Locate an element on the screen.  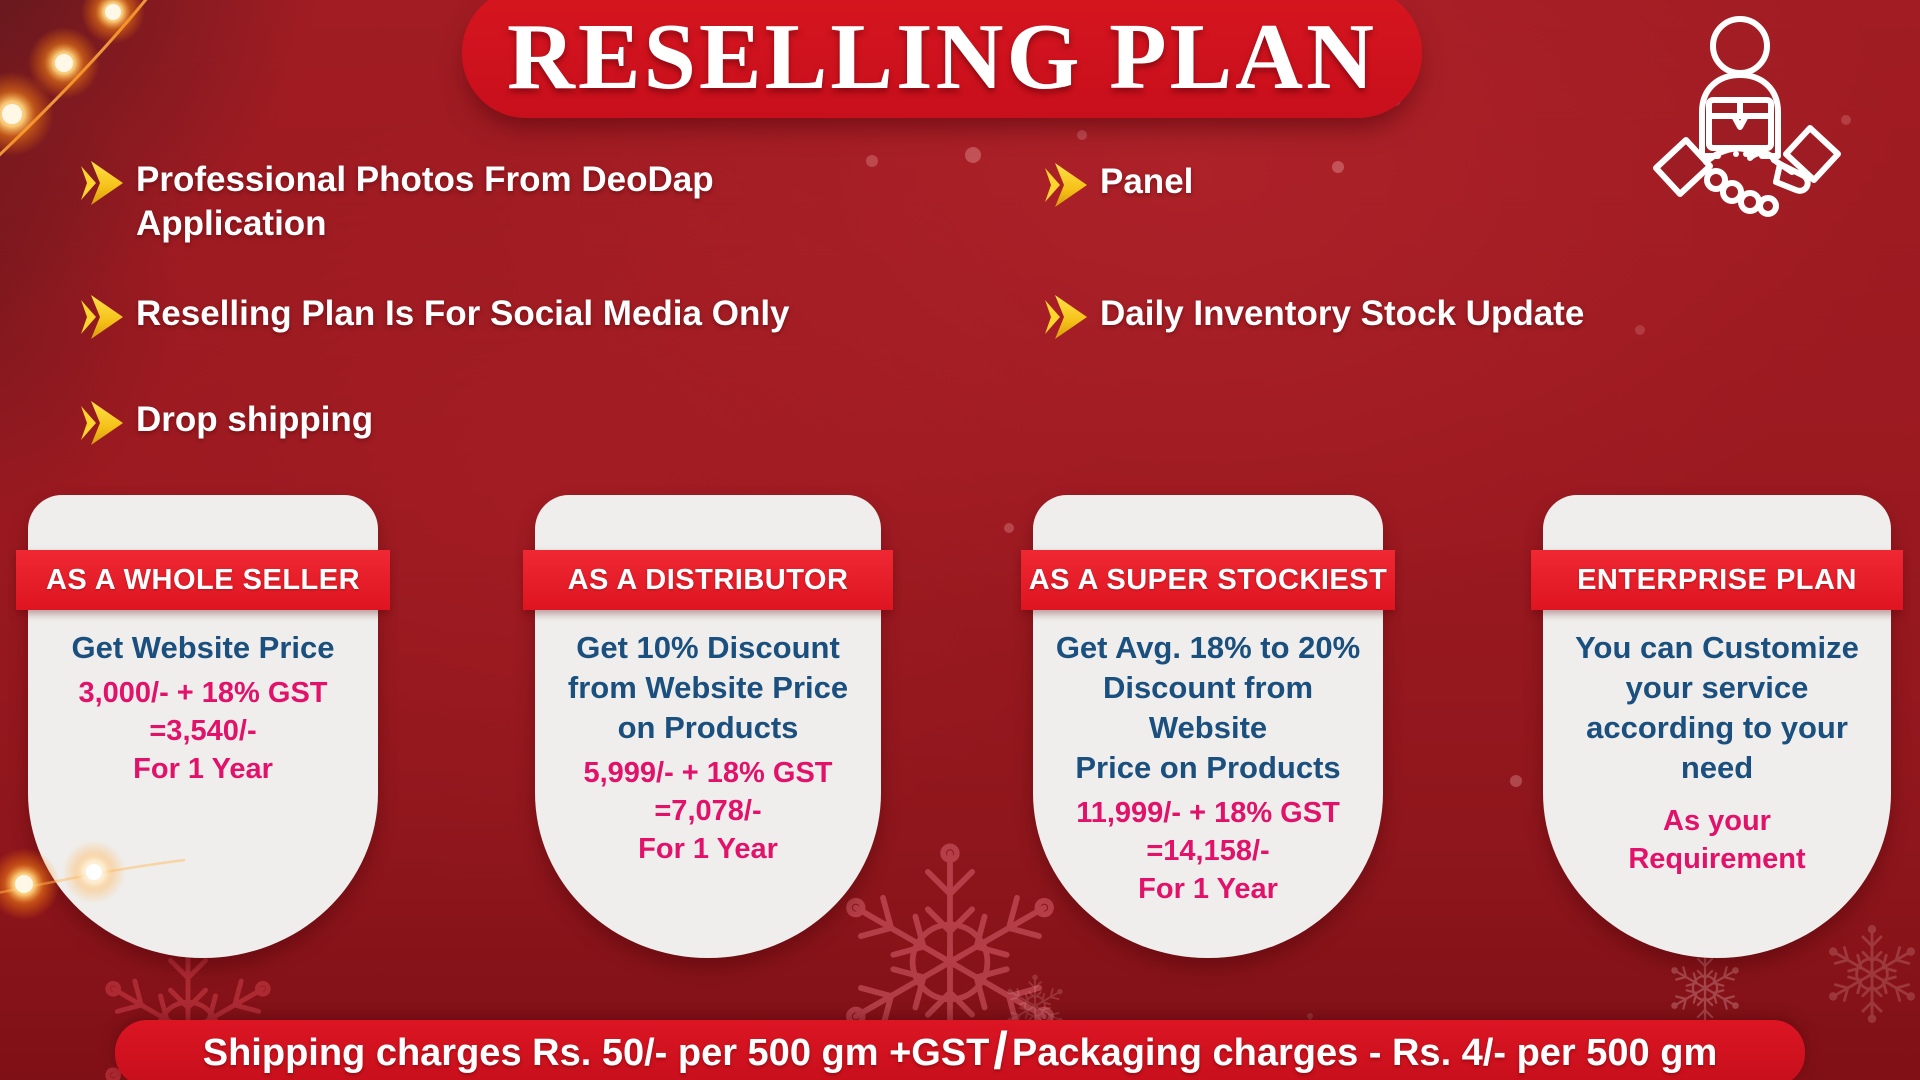
plan-price-line: As your is located at coordinates (1717, 821).